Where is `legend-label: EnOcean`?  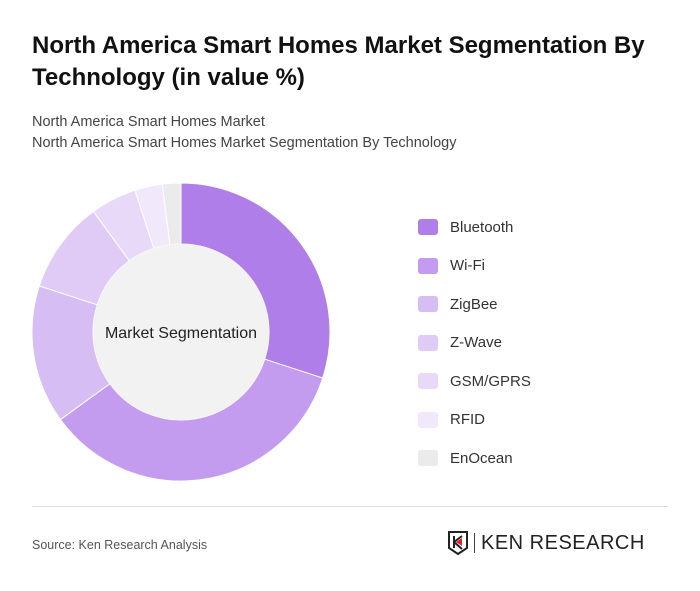 legend-label: EnOcean is located at coordinates (481, 458).